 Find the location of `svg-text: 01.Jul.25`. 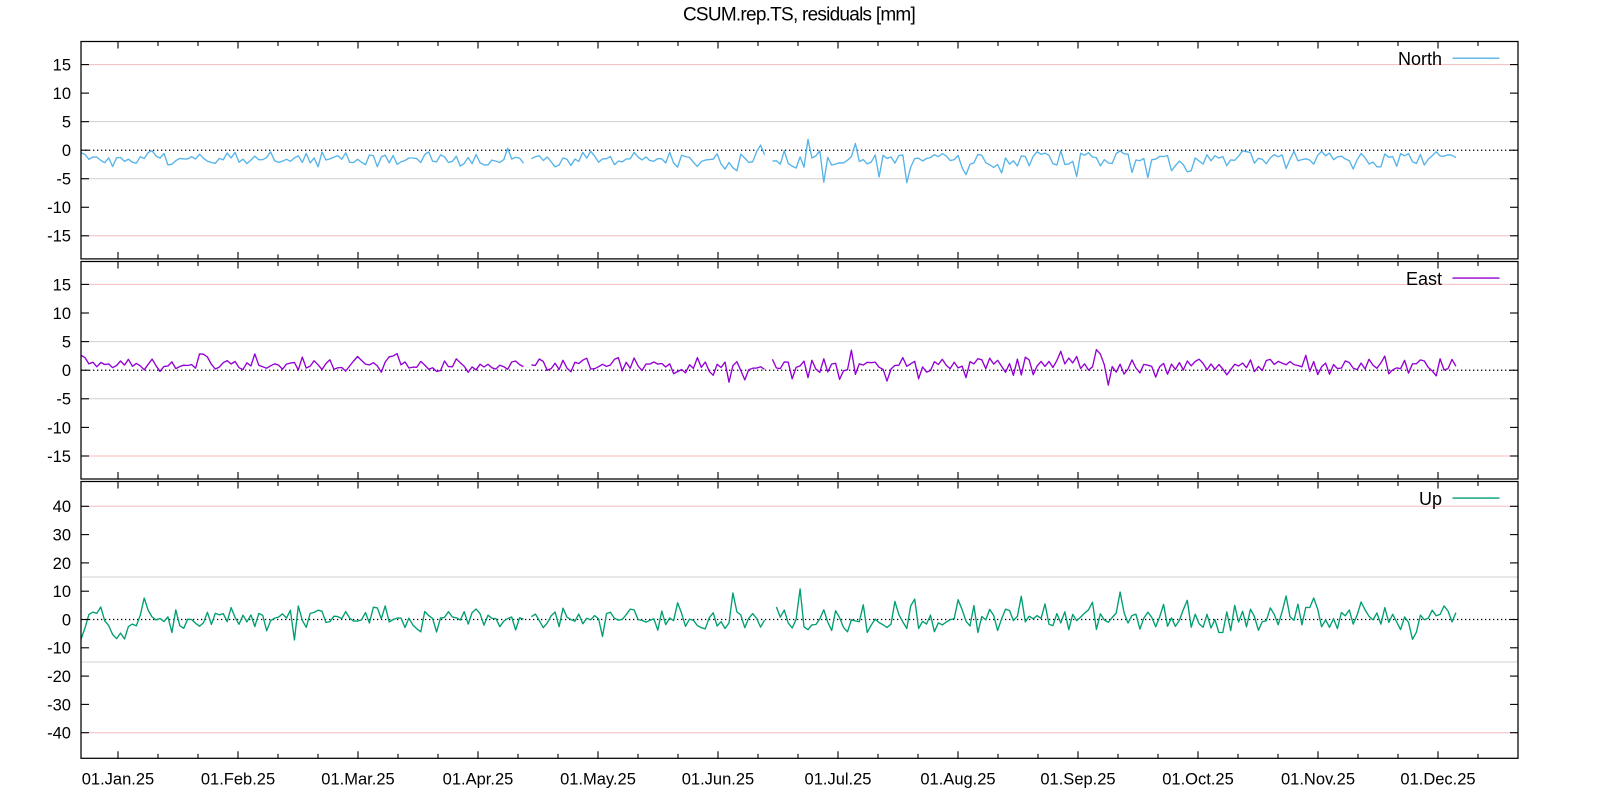

svg-text: 01.Jul.25 is located at coordinates (838, 780).